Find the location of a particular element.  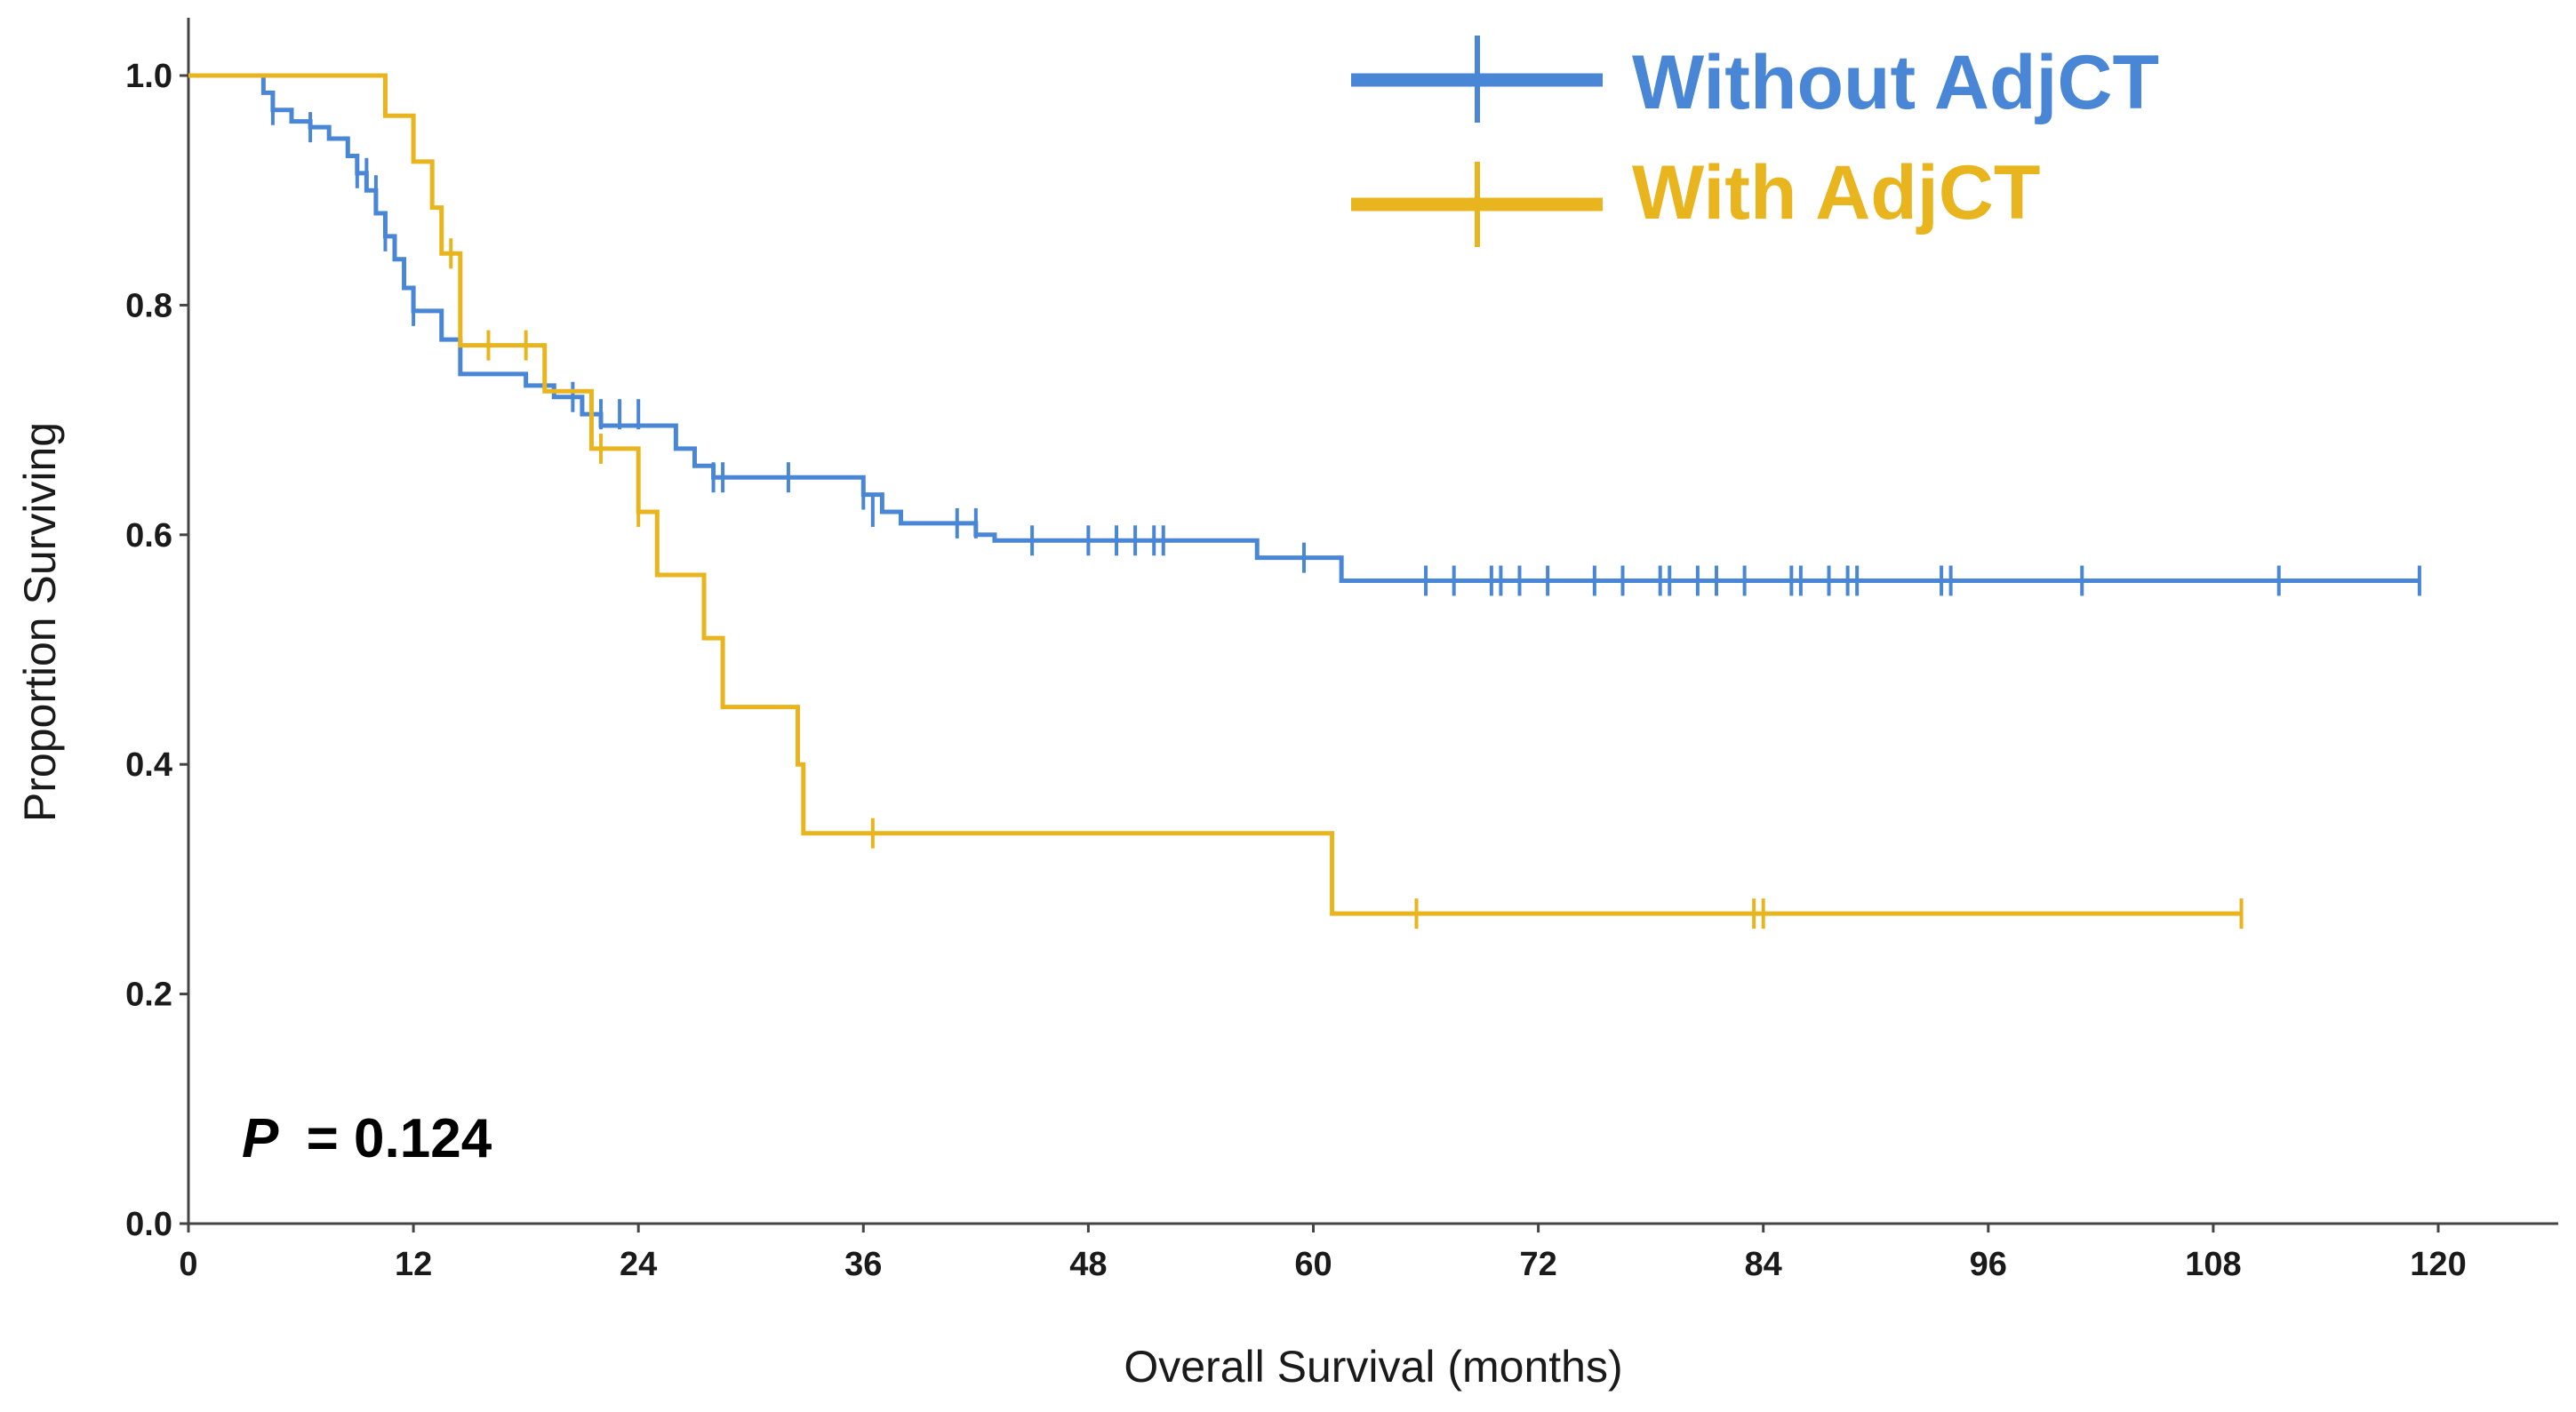

y-tick-label: 0.2 is located at coordinates (148, 996).